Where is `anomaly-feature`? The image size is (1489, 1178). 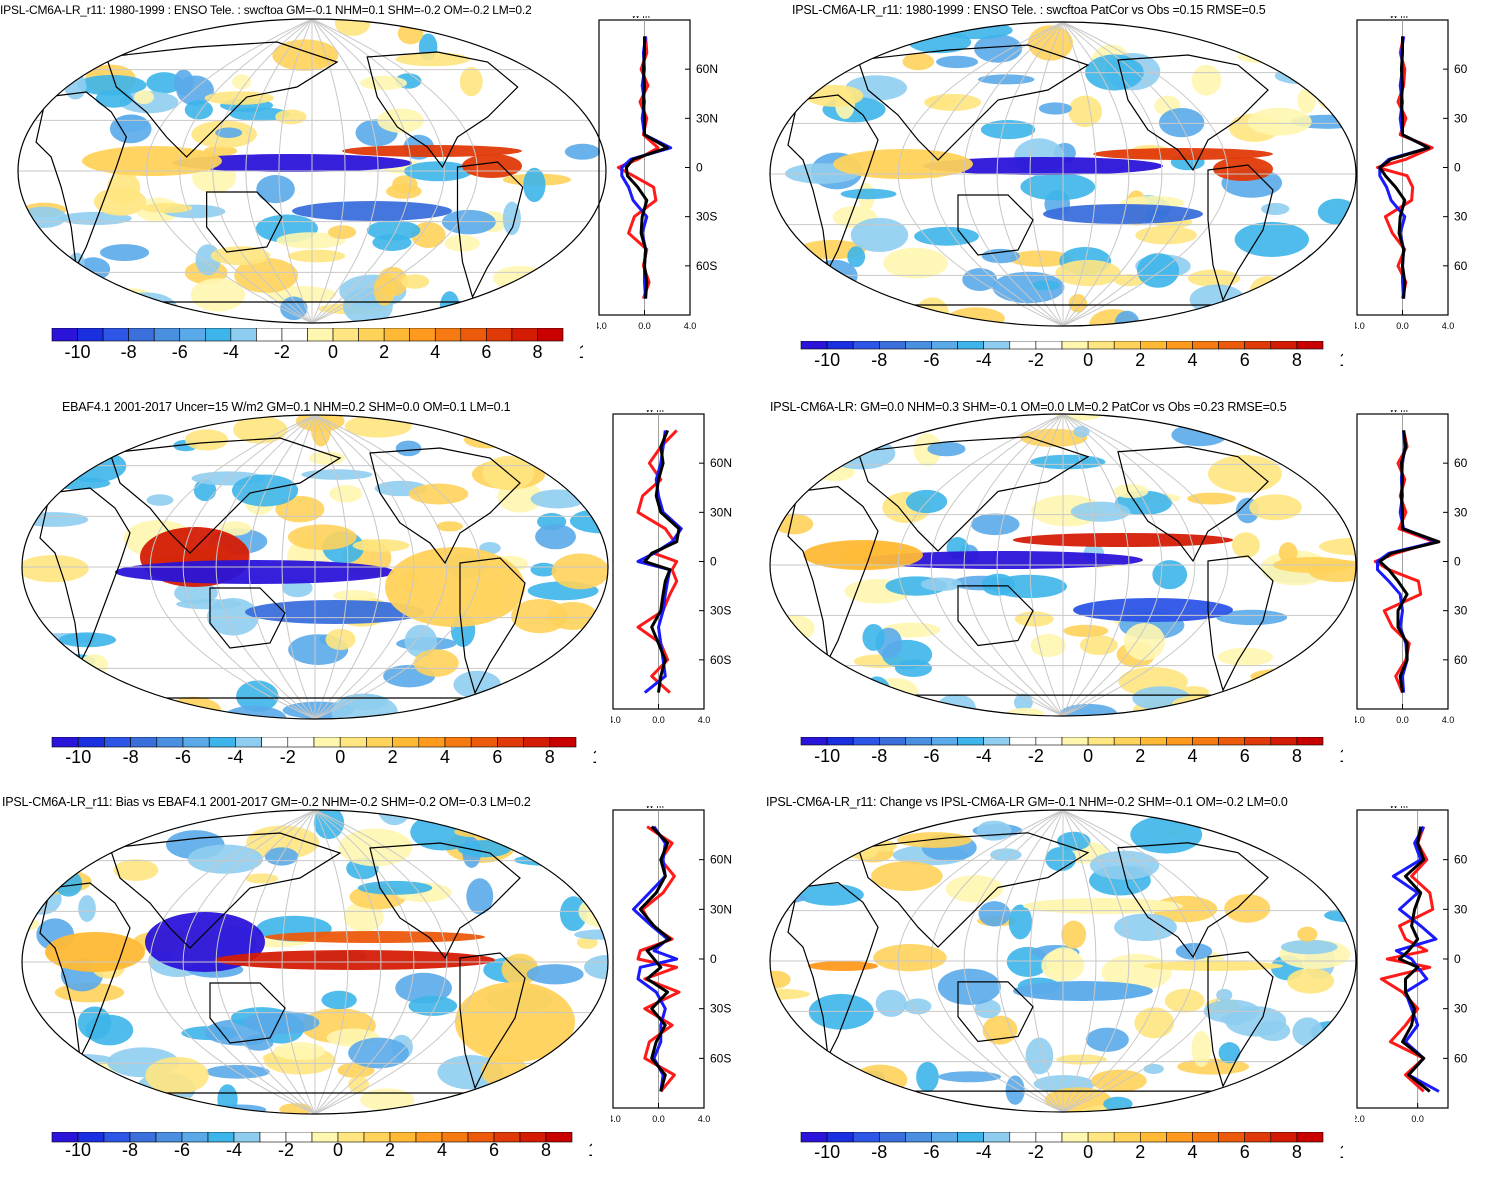
anomaly-feature is located at coordinates (1183, 154).